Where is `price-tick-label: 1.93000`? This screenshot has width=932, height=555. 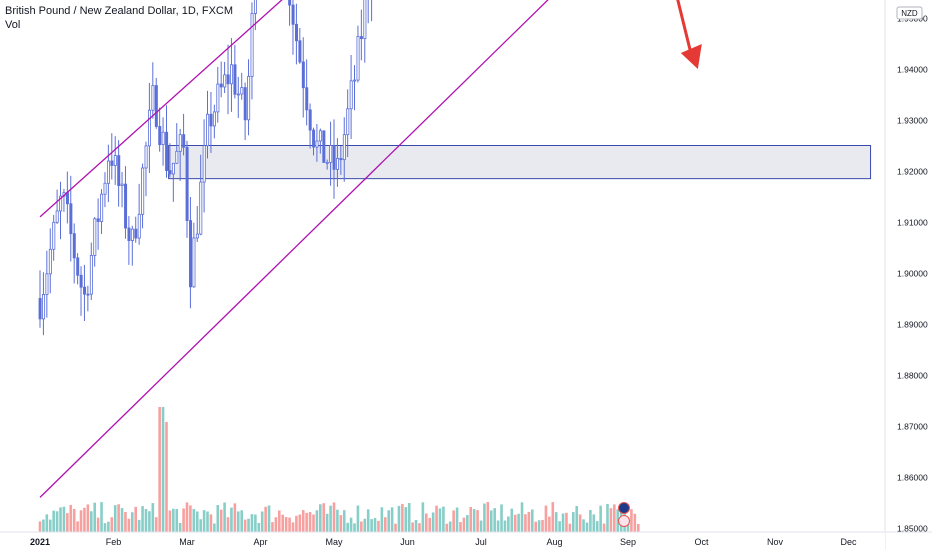 price-tick-label: 1.93000 is located at coordinates (912, 121).